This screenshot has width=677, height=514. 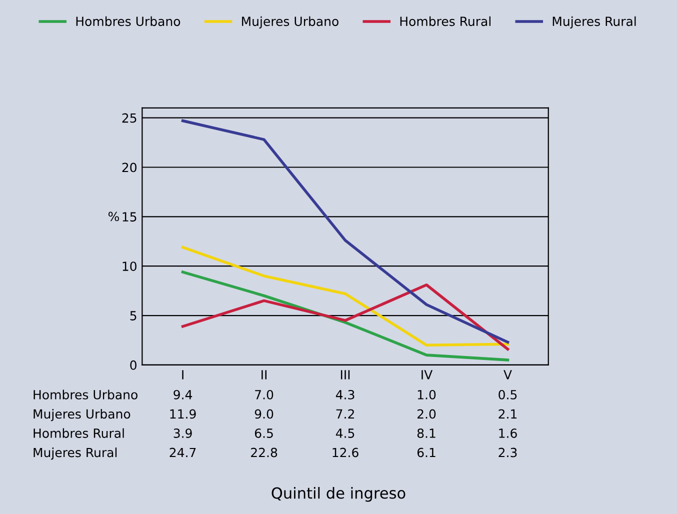 What do you see at coordinates (79, 433) in the screenshot?
I see `text: Hombres Rural` at bounding box center [79, 433].